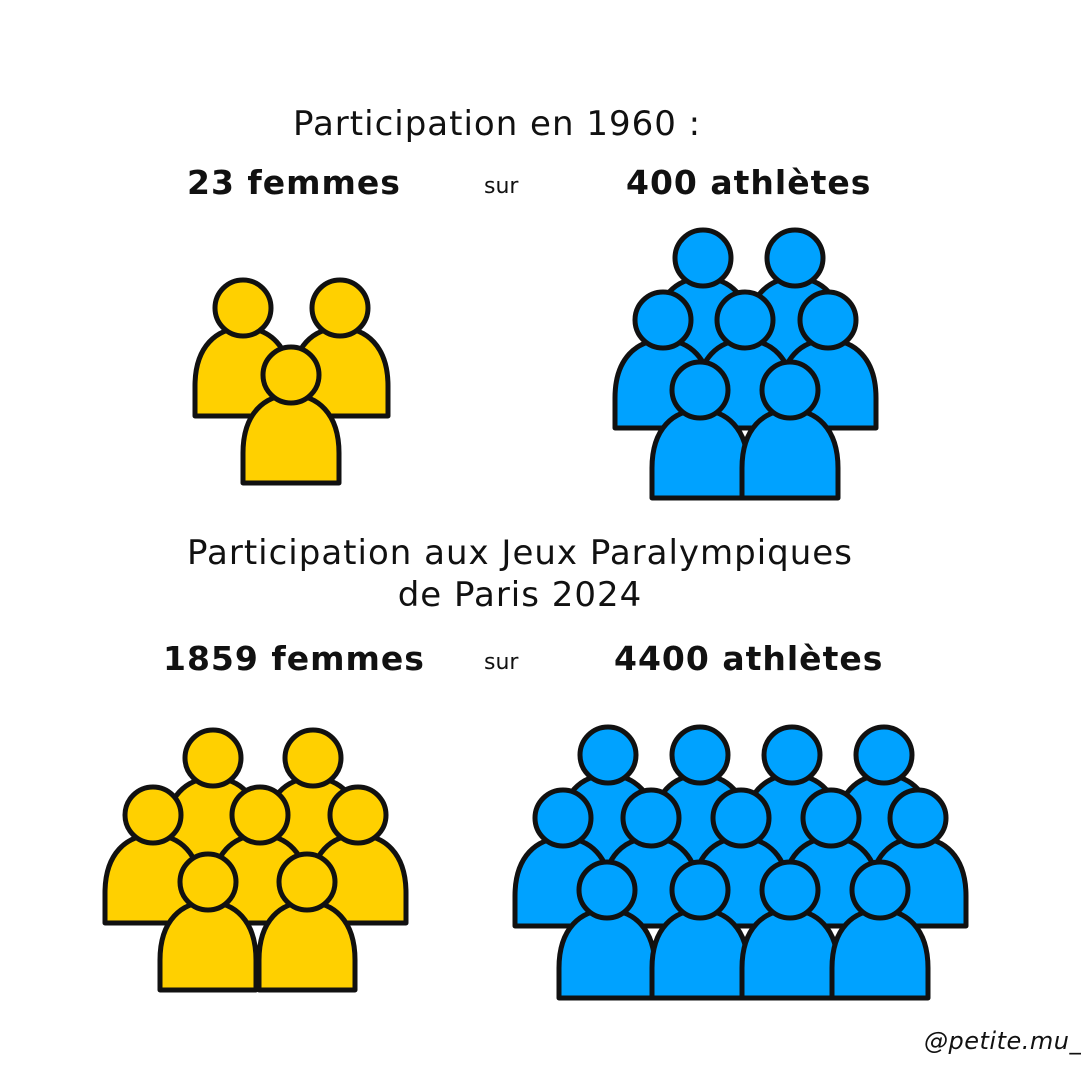  Describe the element at coordinates (749, 658) in the screenshot. I see `athletes-count-2024: 4400 athlètes` at that location.